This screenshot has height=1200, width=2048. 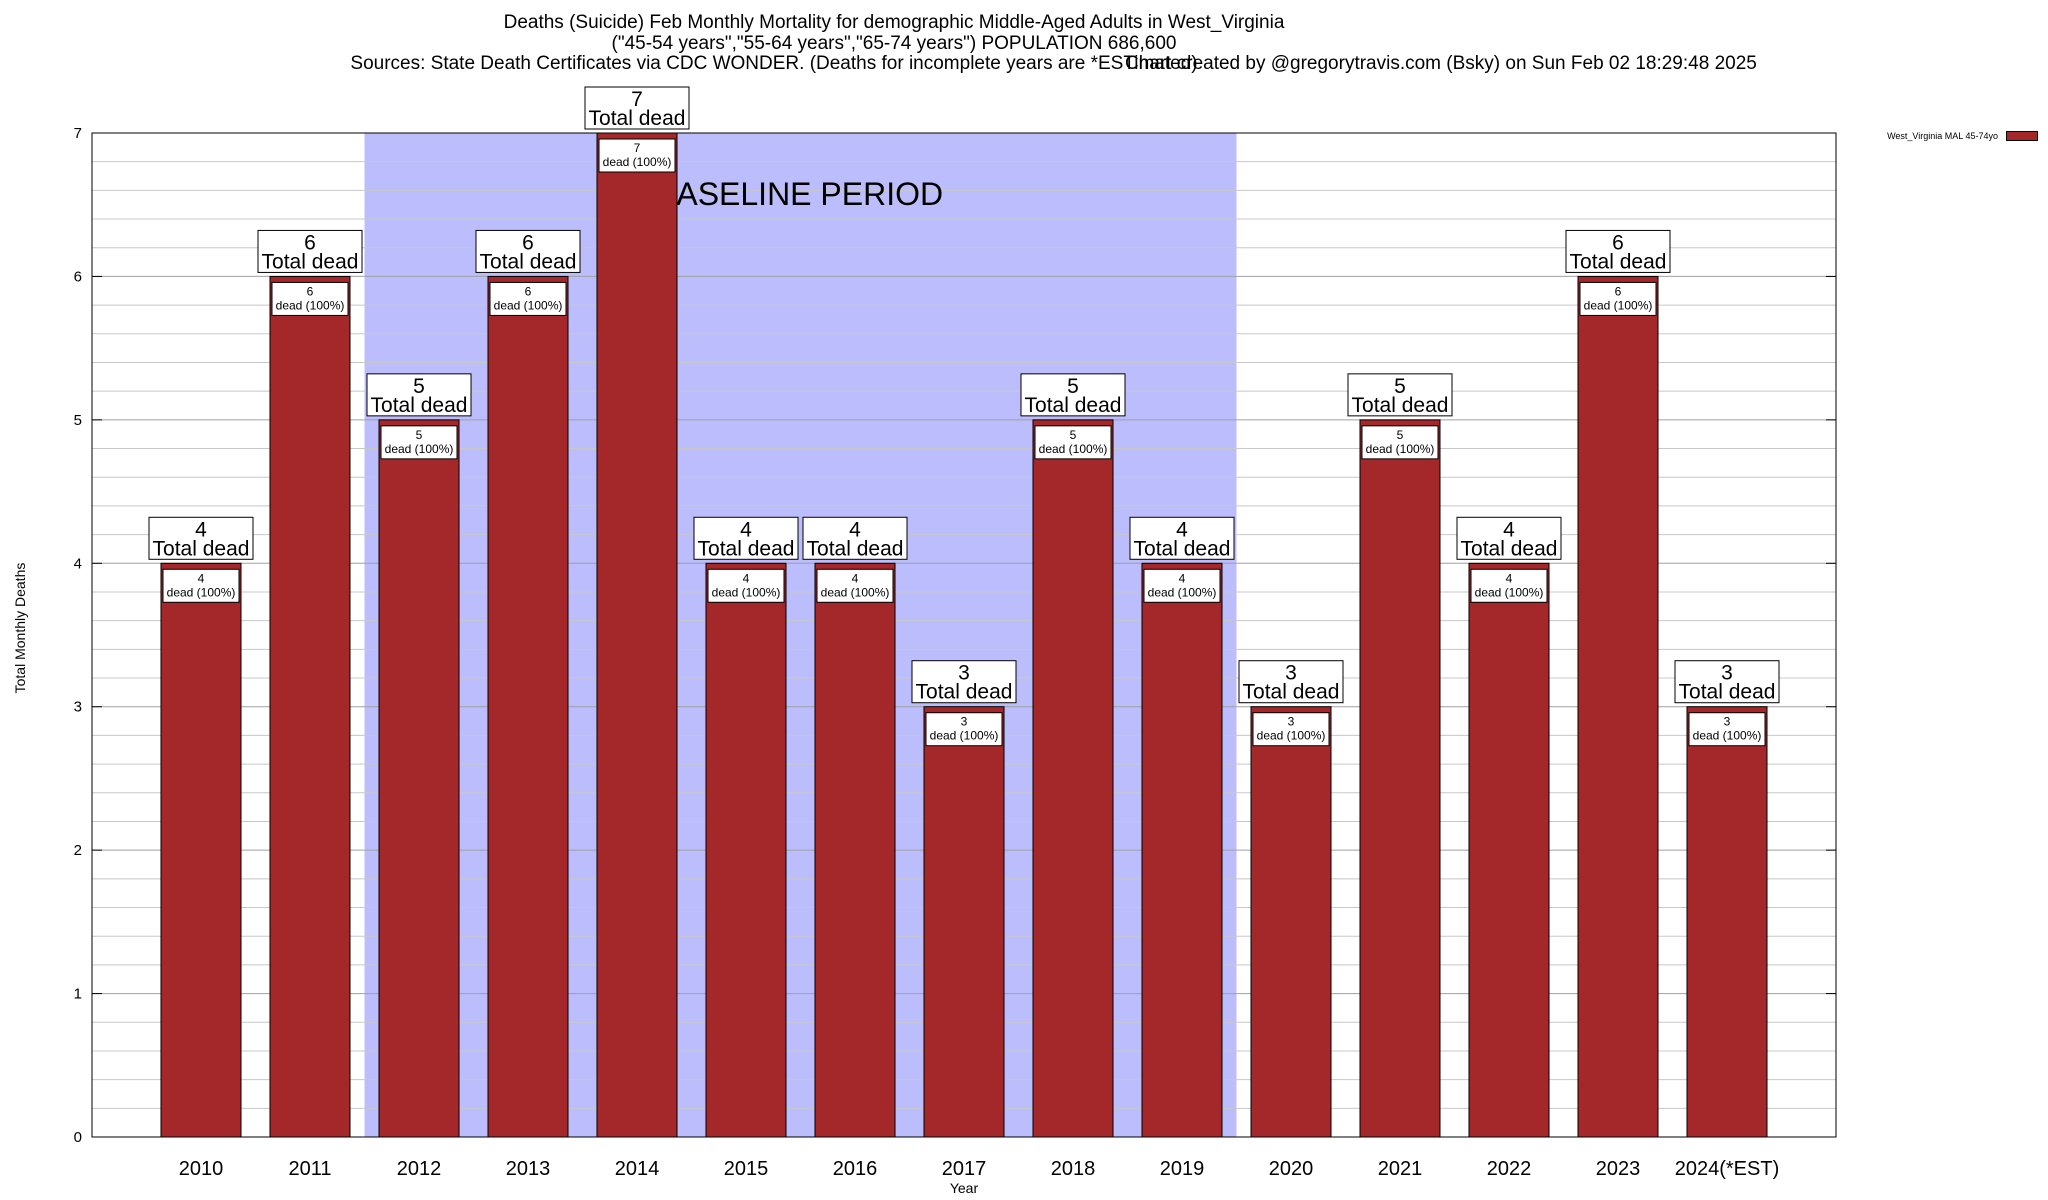 I want to click on x-tick-label: 2013, so click(x=528, y=1169).